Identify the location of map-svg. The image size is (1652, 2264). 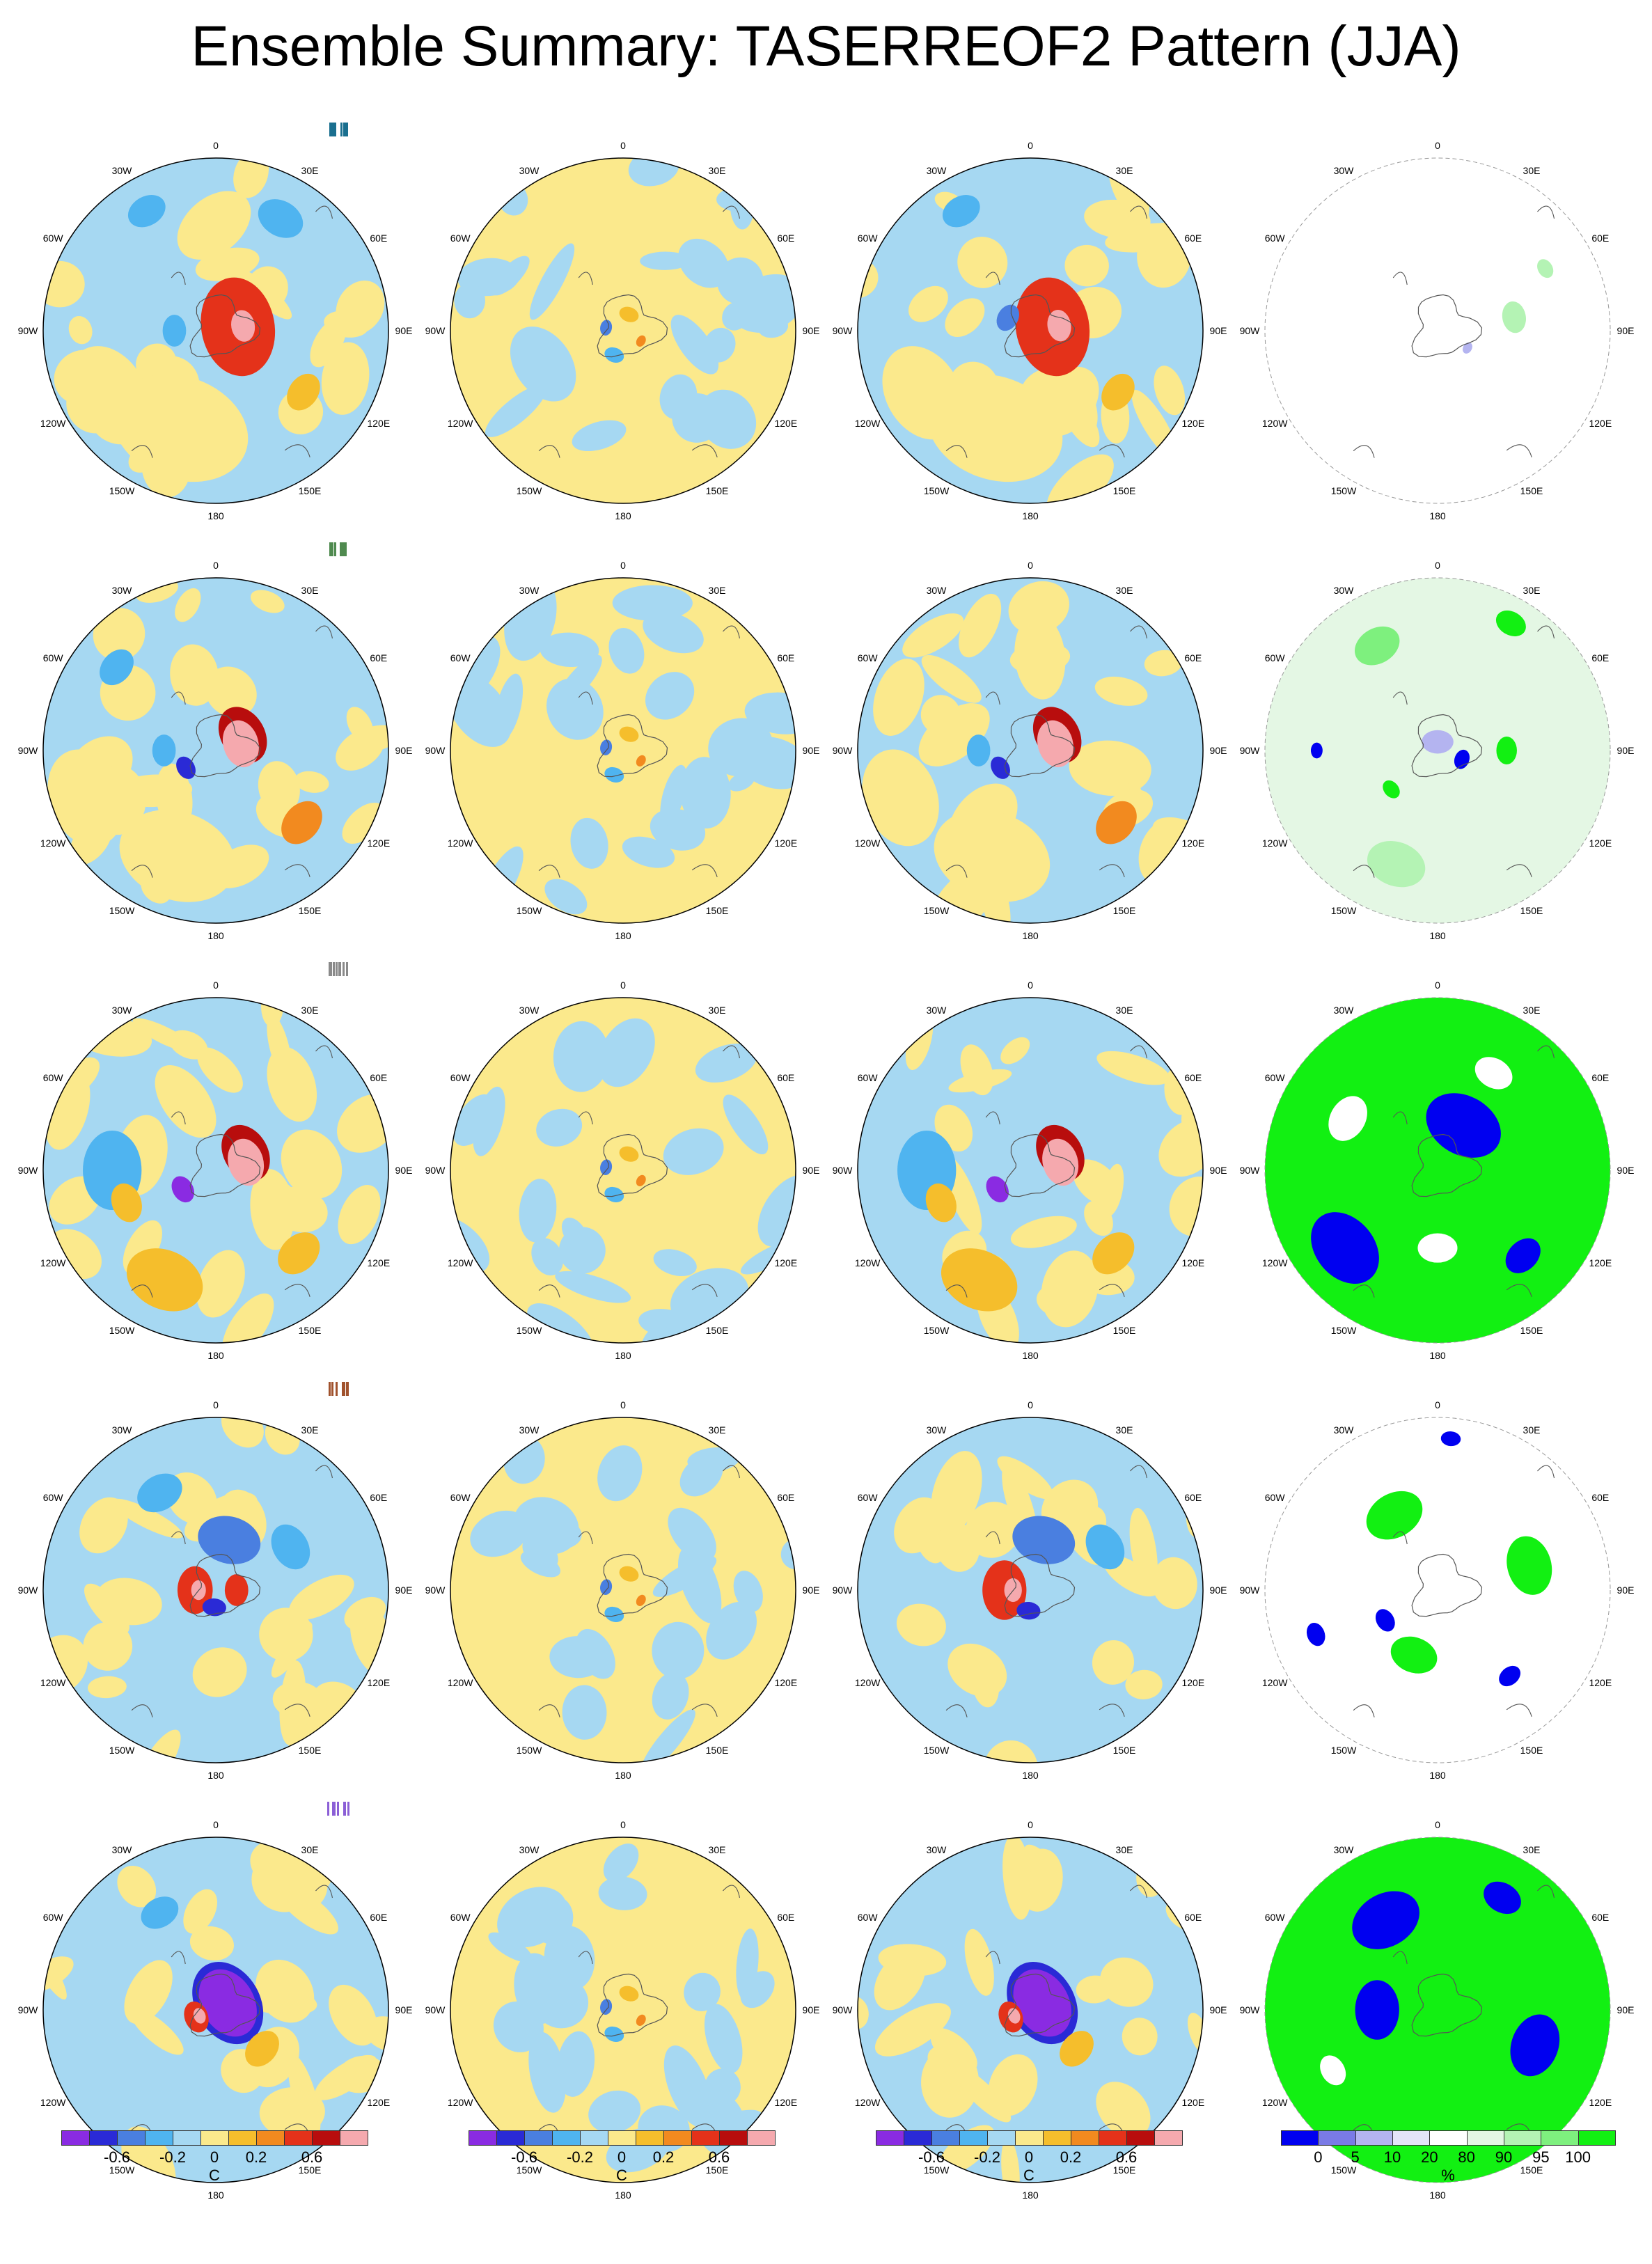
(1030, 330).